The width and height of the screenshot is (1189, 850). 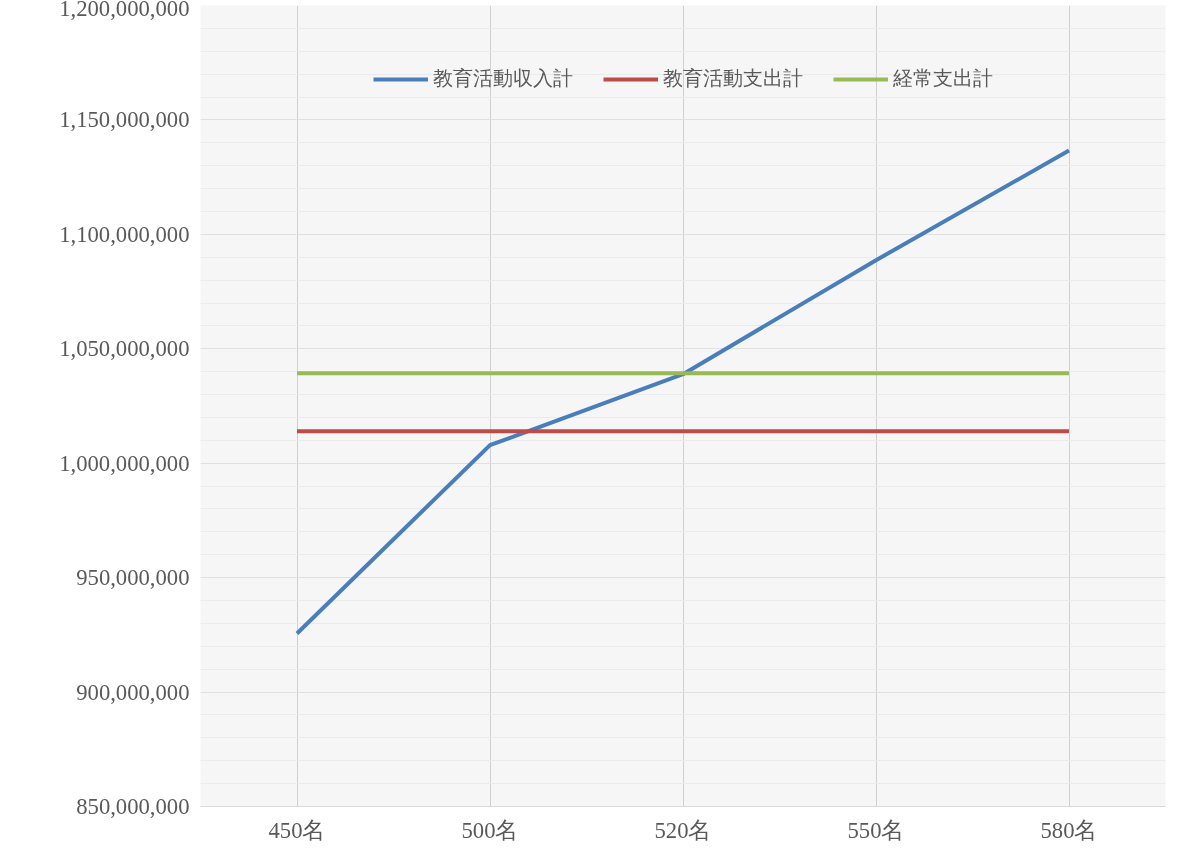 I want to click on y-tick-label: 900,000,000, so click(x=133, y=692).